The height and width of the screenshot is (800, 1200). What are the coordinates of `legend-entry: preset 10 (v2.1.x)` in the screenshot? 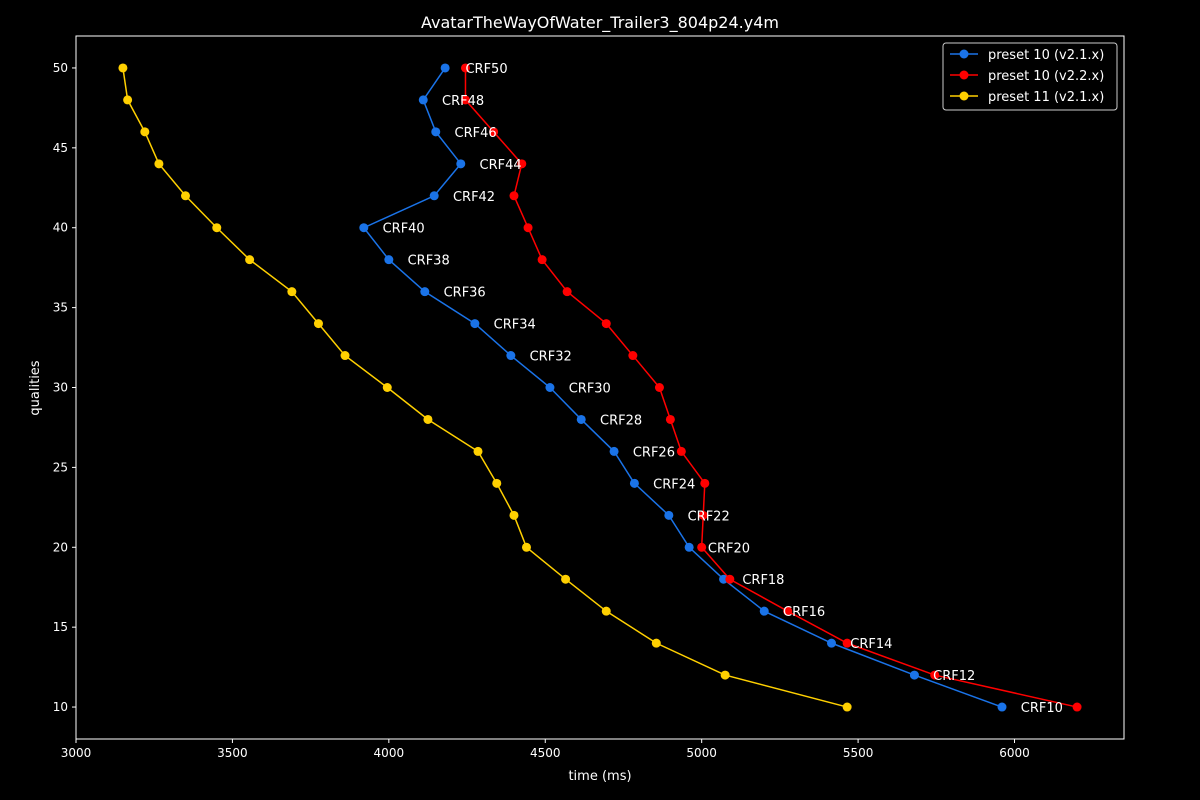 It's located at (1046, 55).